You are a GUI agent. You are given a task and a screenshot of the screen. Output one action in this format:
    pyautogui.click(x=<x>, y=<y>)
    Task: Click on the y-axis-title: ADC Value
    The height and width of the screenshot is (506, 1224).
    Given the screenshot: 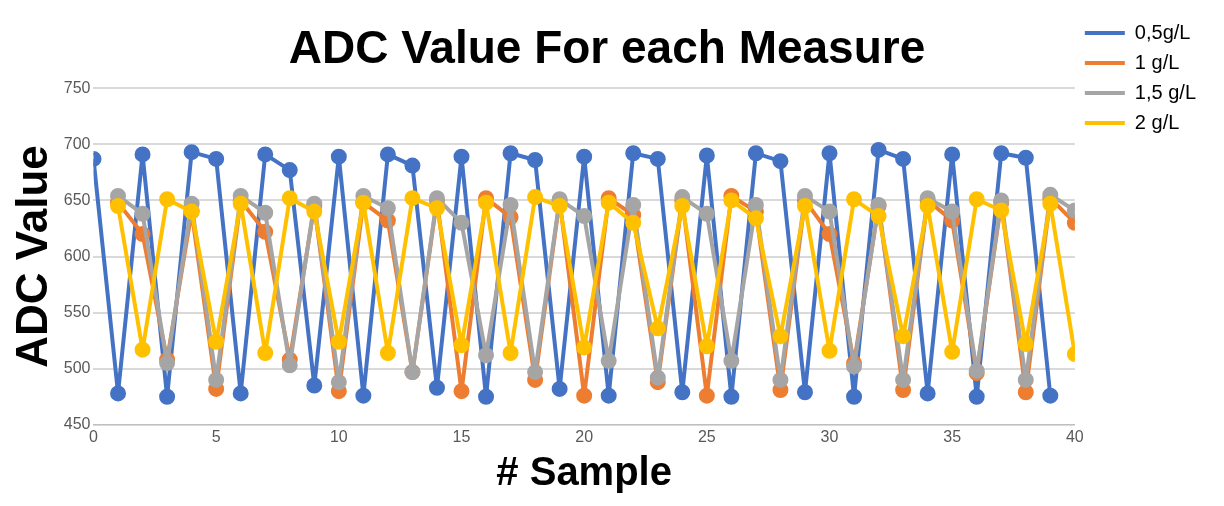 What is the action you would take?
    pyautogui.click(x=31, y=256)
    